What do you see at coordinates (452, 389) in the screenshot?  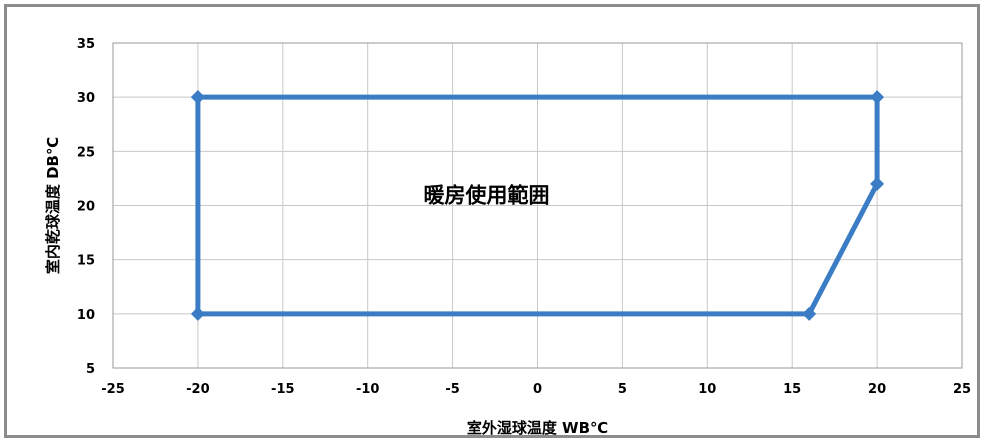 I see `x-tick-label: -5` at bounding box center [452, 389].